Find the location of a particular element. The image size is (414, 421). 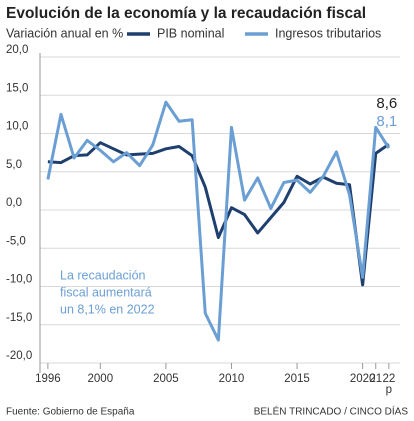

y-tick-label: 10,0 is located at coordinates (17, 127).